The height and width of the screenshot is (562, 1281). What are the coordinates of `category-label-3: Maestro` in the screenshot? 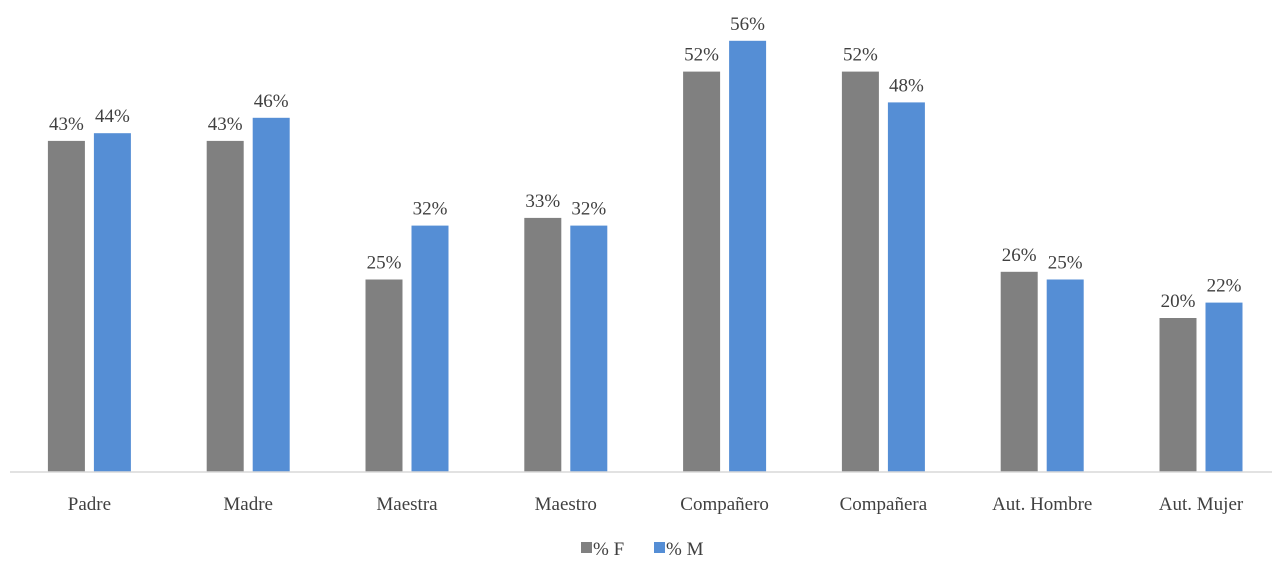 It's located at (566, 504).